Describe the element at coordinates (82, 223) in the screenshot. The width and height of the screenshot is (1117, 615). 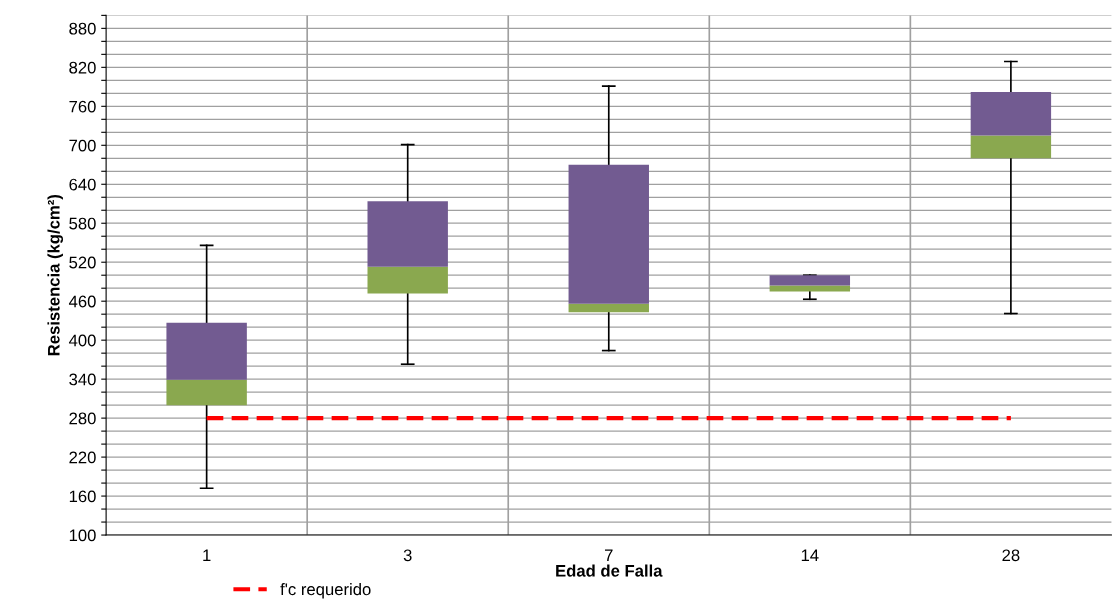
I see `y-tick-label: 580` at that location.